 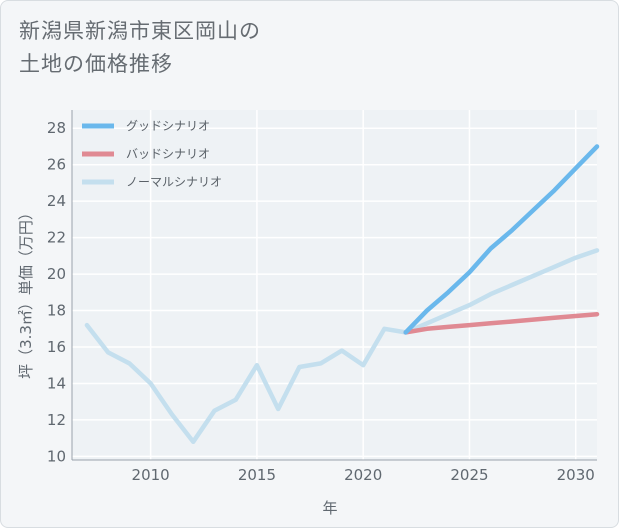 What do you see at coordinates (56, 165) in the screenshot?
I see `y-tick-label: 26` at bounding box center [56, 165].